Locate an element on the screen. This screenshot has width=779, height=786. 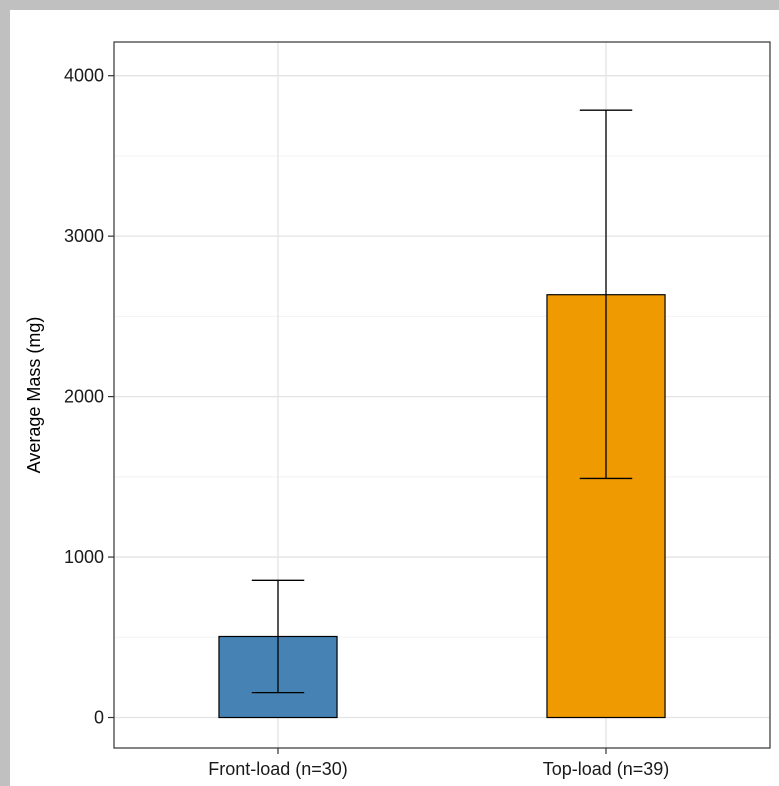
y-tick-label: 1000 is located at coordinates (84, 557).